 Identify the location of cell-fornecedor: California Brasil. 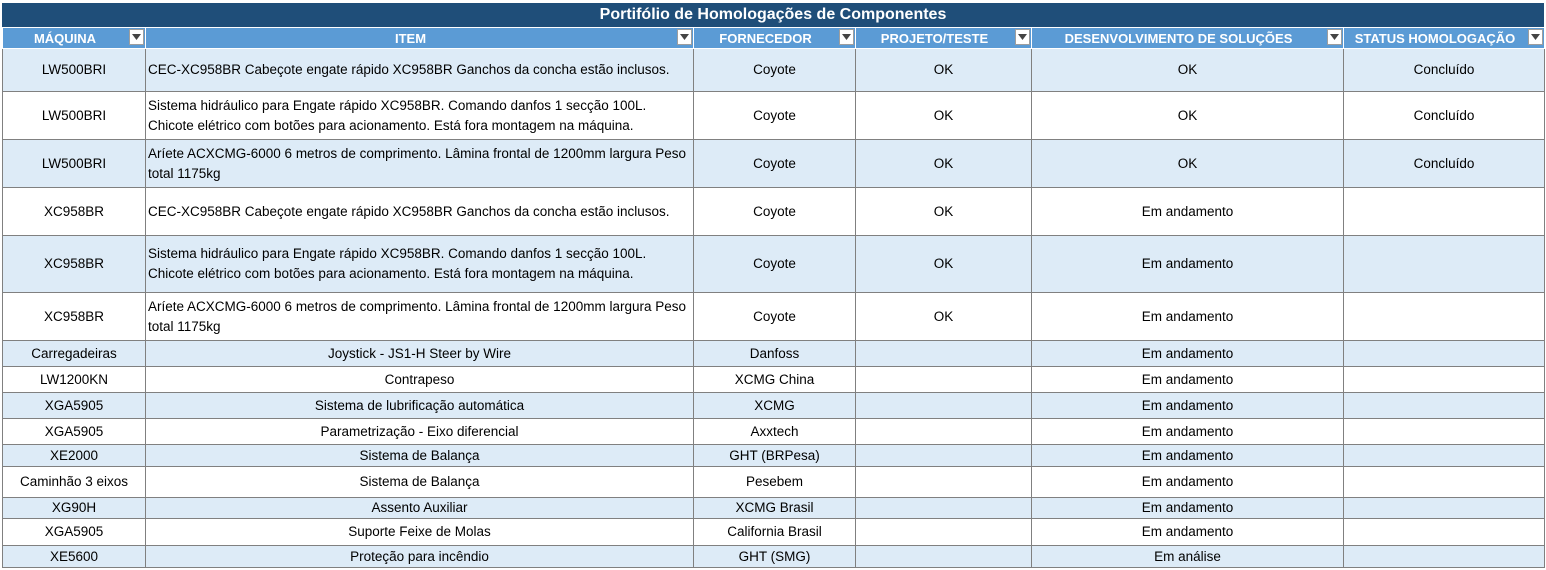
(774, 532).